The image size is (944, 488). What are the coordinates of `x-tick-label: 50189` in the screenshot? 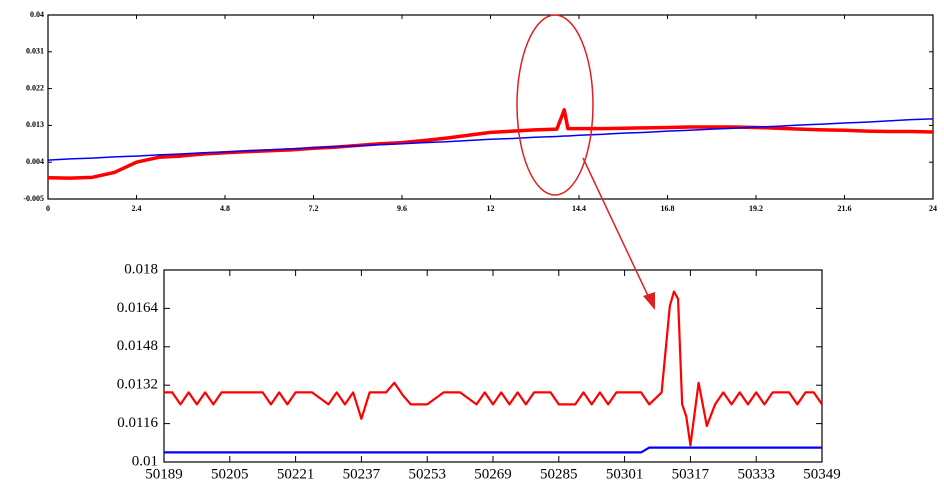 It's located at (164, 474).